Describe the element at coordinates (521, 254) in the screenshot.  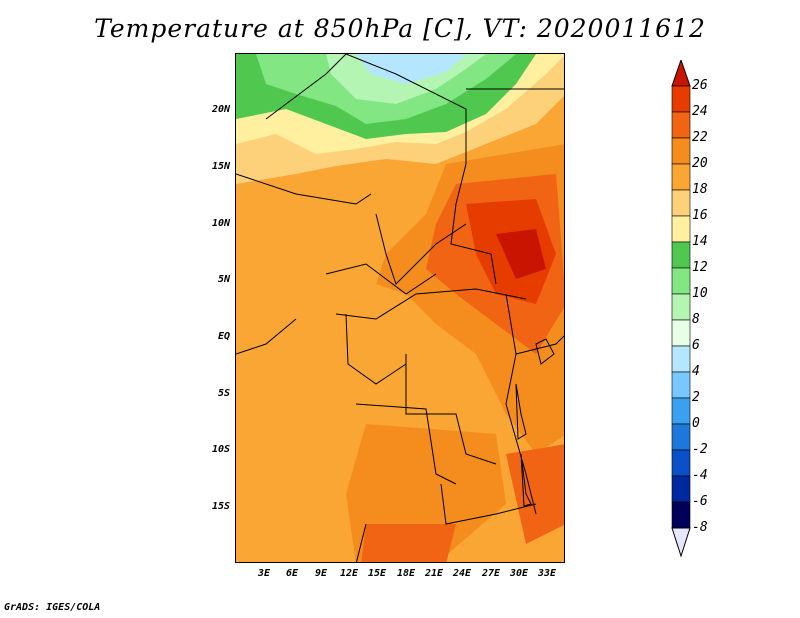
I see `field-26-plus` at that location.